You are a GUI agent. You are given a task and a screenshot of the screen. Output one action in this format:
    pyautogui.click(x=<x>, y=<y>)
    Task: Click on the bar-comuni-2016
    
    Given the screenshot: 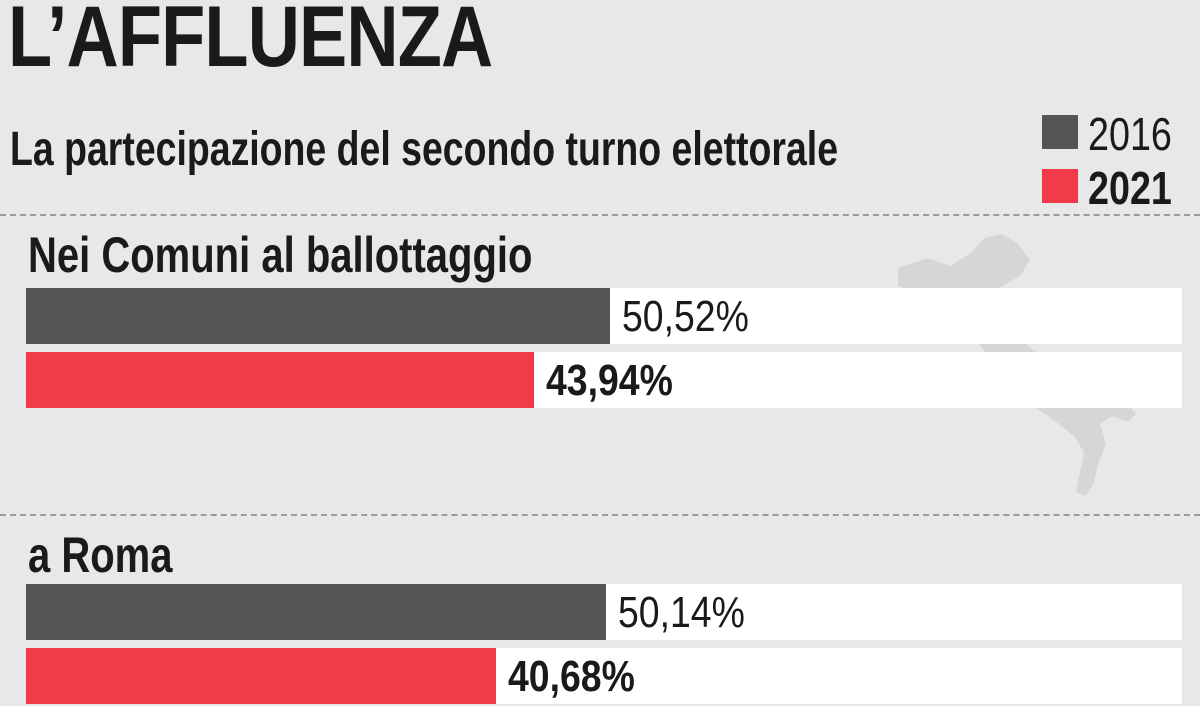 What is the action you would take?
    pyautogui.click(x=318, y=316)
    